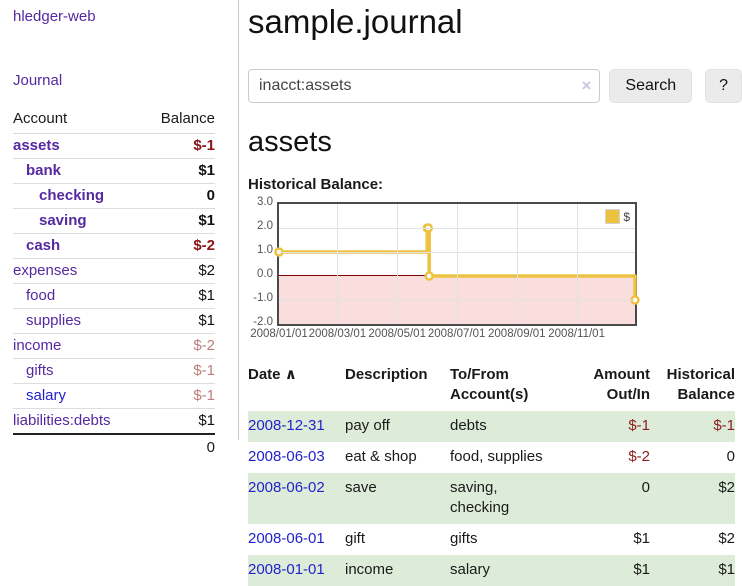 The width and height of the screenshot is (742, 586). I want to click on sidebar-account-link-assets: assets, so click(36, 145).